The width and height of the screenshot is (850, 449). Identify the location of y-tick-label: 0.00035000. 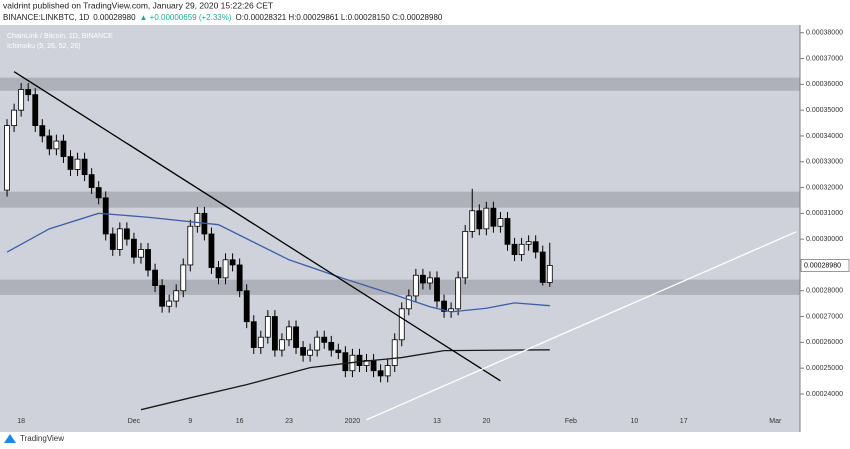
(824, 110).